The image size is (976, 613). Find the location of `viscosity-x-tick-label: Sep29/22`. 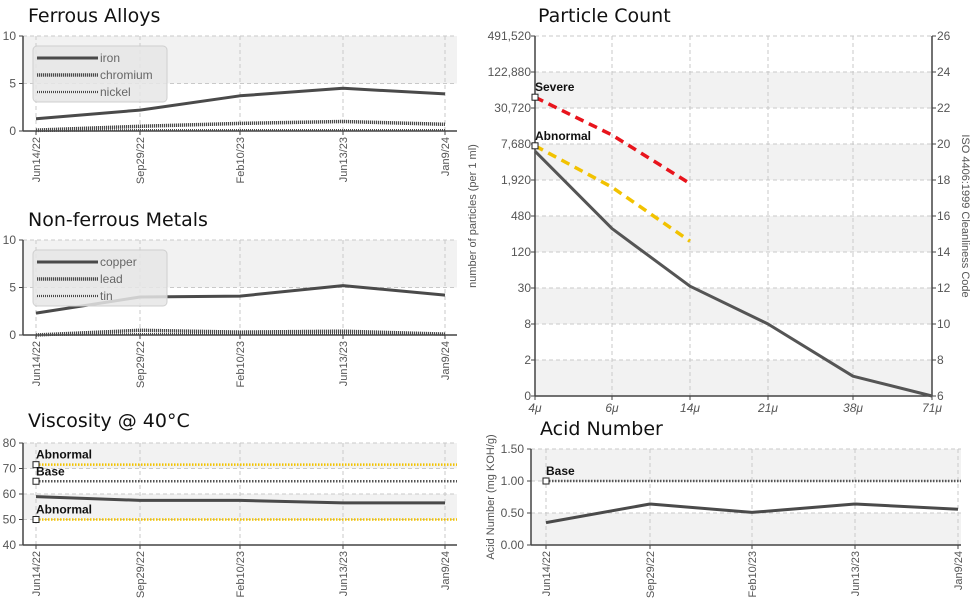

viscosity-x-tick-label: Sep29/22 is located at coordinates (141, 574).